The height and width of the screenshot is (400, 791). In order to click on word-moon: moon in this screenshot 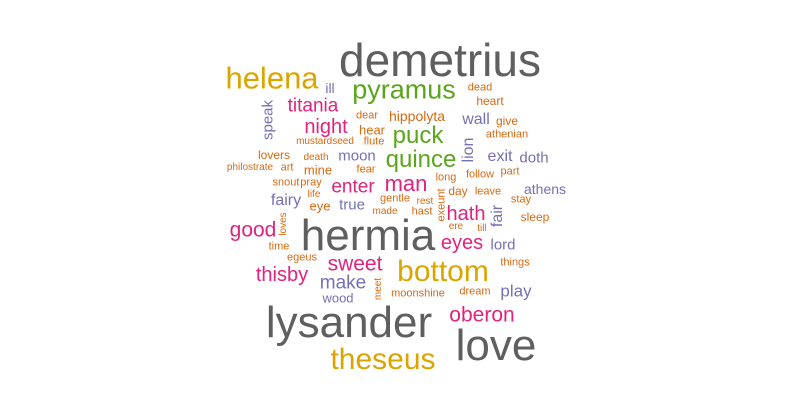, I will do `click(357, 156)`.